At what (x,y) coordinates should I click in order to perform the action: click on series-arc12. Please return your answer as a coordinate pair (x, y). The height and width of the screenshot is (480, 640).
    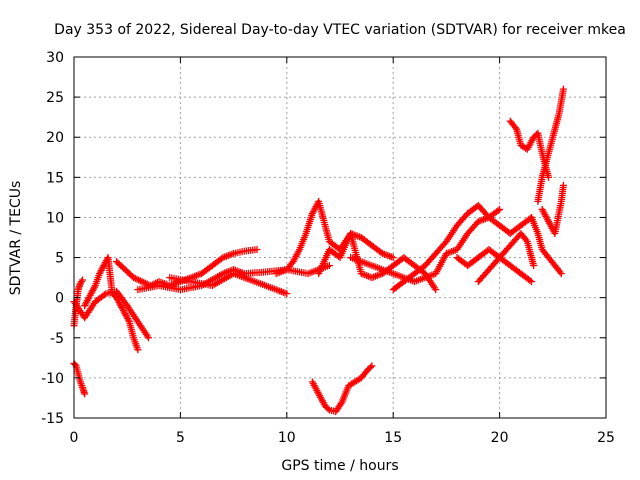
    Looking at the image, I should click on (462, 247).